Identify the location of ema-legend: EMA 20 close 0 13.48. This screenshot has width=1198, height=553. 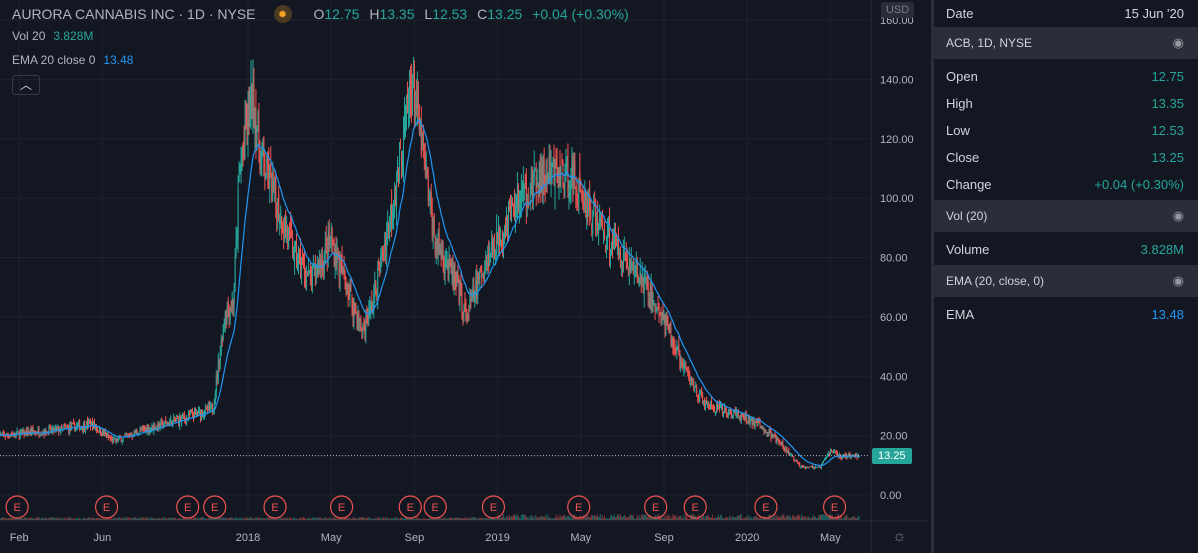
(73, 60).